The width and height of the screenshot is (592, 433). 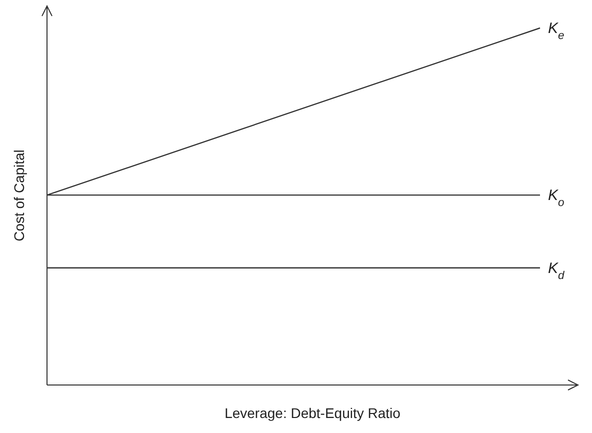 What do you see at coordinates (312, 413) in the screenshot?
I see `x-axis-title: Leverage: Debt-Equity Ratio` at bounding box center [312, 413].